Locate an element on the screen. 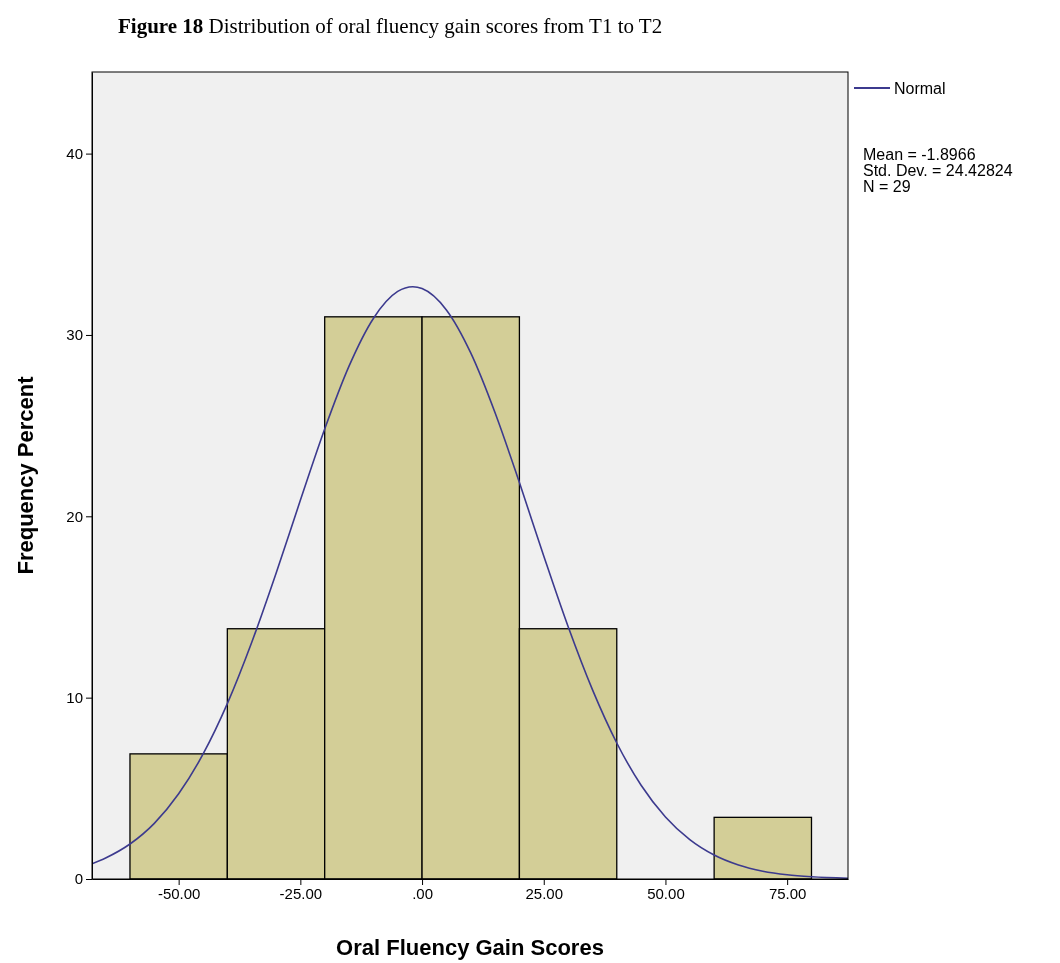 The image size is (1060, 963). text: Std. Dev. = 24.42824 is located at coordinates (938, 170).